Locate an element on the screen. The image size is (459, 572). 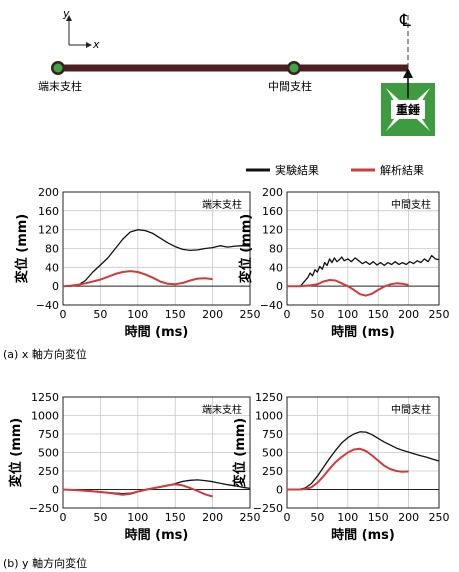
middle-column-label: 中間支柱 is located at coordinates (290, 86).